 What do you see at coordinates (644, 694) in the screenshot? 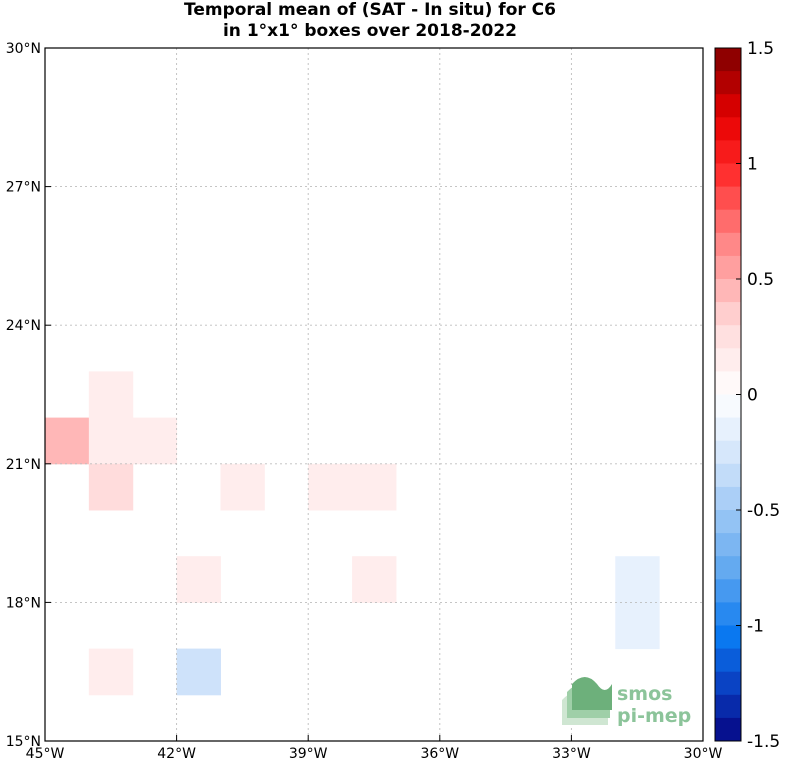
I see `logo-text-smos: smos` at bounding box center [644, 694].